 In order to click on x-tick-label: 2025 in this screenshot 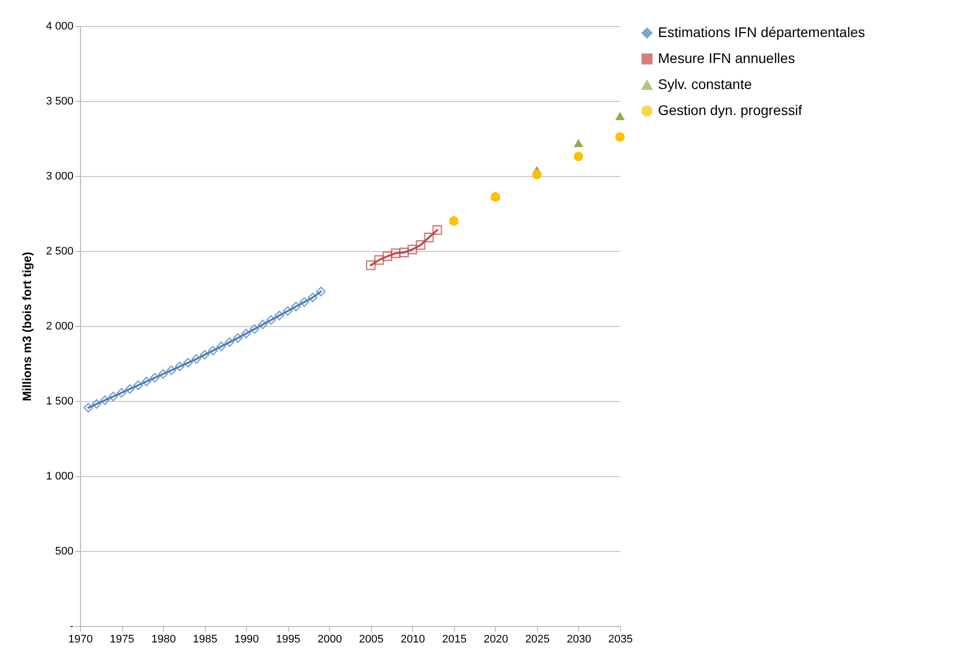, I will do `click(537, 640)`.